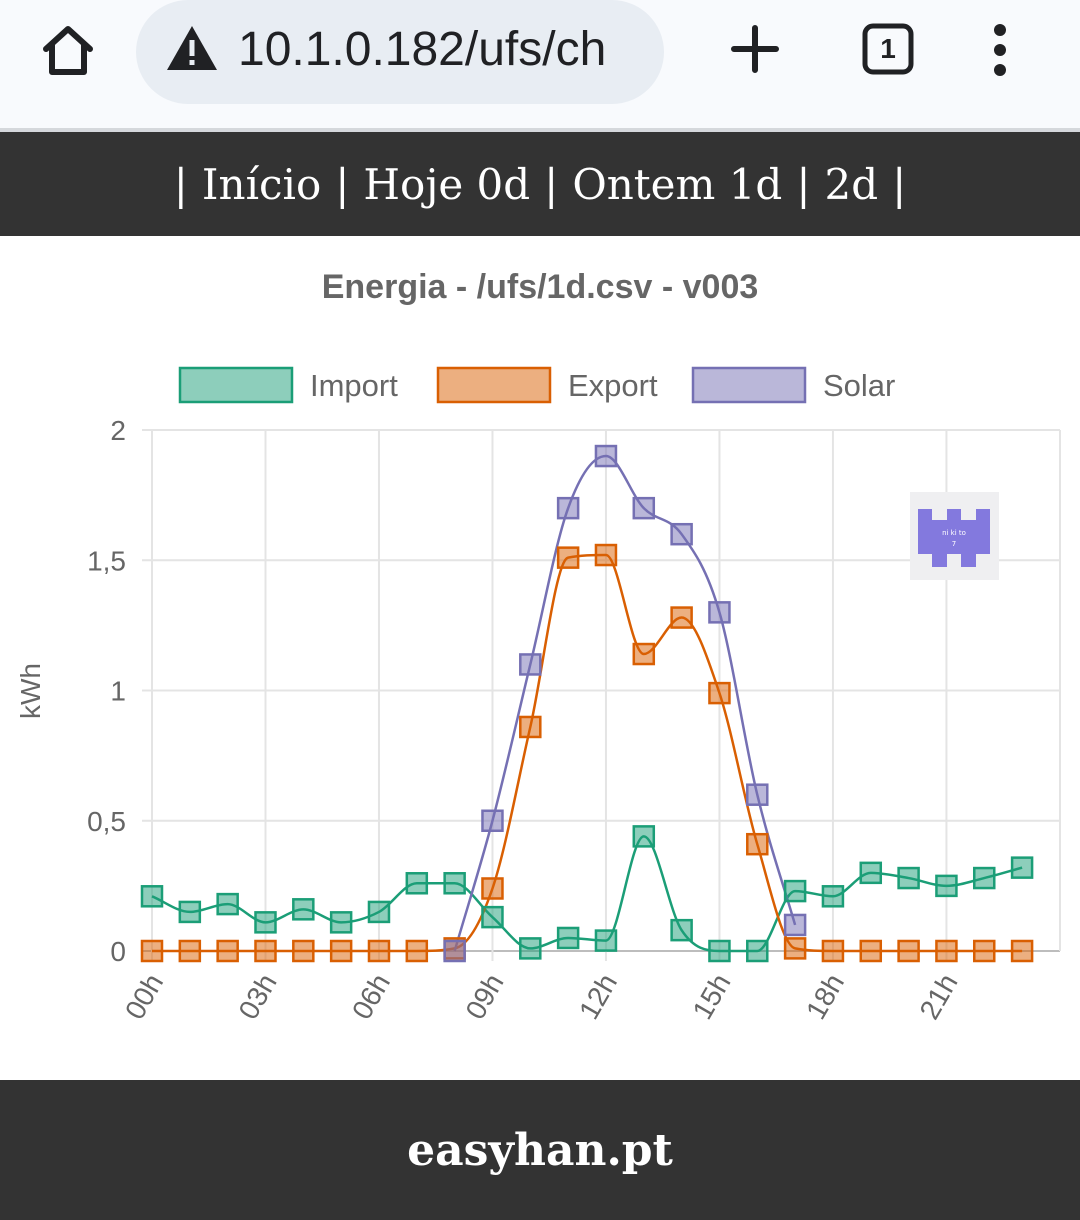  What do you see at coordinates (257, 997) in the screenshot?
I see `x-tick-label: 03h` at bounding box center [257, 997].